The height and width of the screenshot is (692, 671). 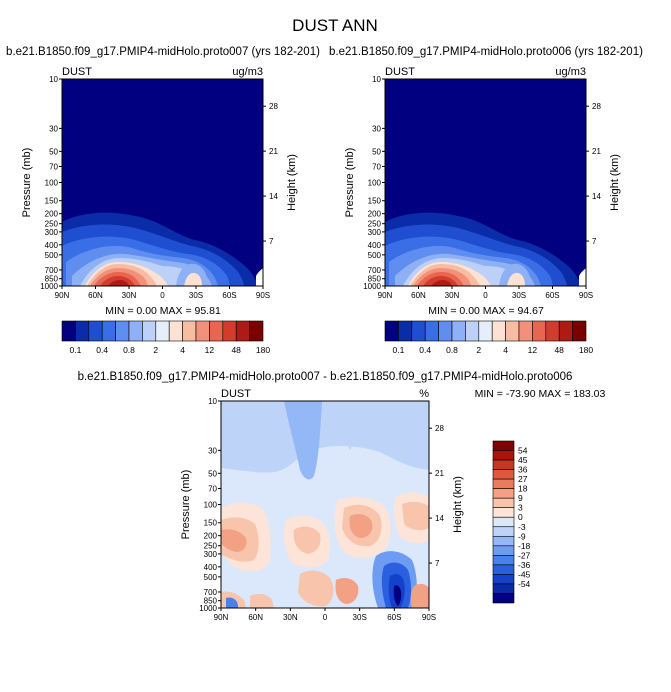 What do you see at coordinates (211, 536) in the screenshot?
I see `y-tick-label: 200` at bounding box center [211, 536].